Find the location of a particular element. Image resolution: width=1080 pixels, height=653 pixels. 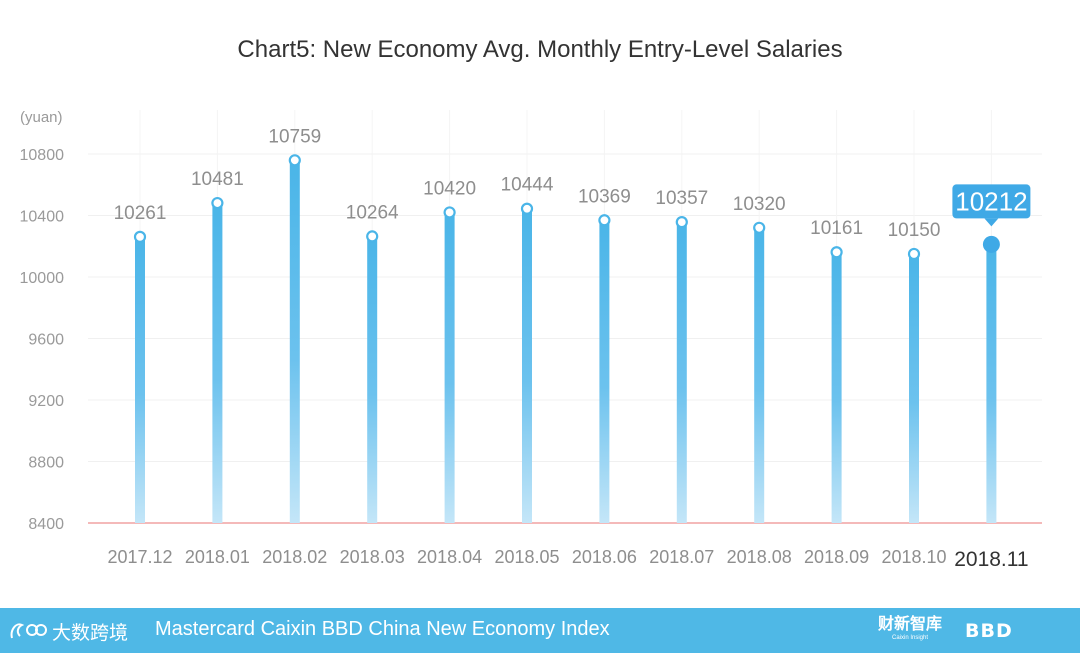

x-tick-label-2018.04: 2018.04 is located at coordinates (449, 557).